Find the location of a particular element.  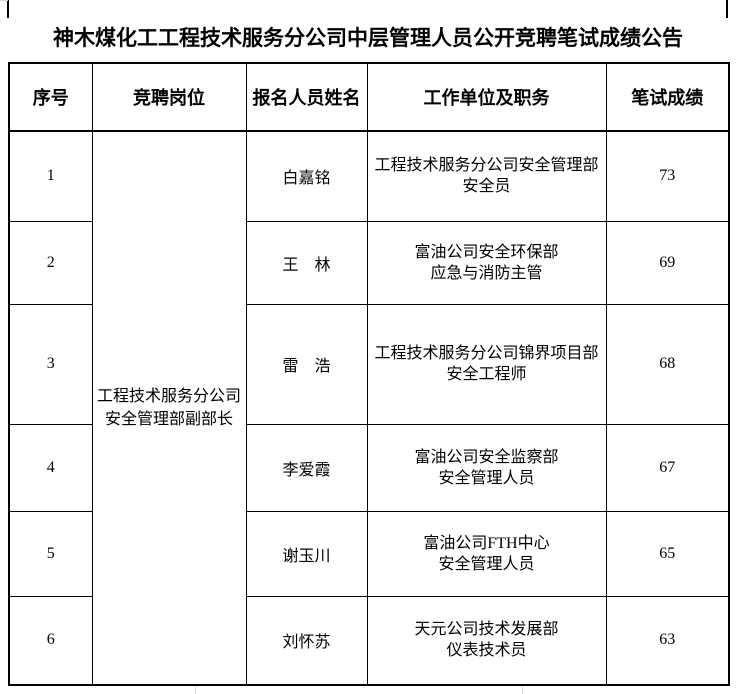

cell-name: 谢玉川 is located at coordinates (306, 553).